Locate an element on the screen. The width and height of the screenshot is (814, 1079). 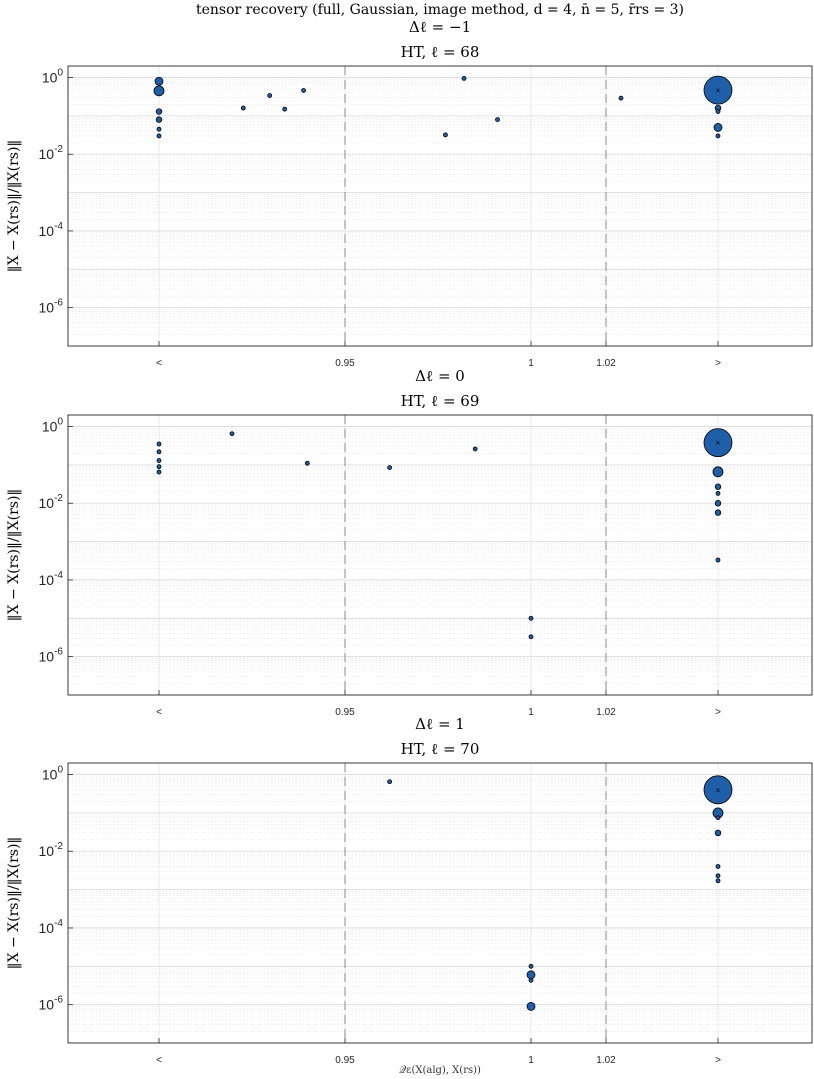
subplot-title-line1: Δℓ = −1 is located at coordinates (440, 27).